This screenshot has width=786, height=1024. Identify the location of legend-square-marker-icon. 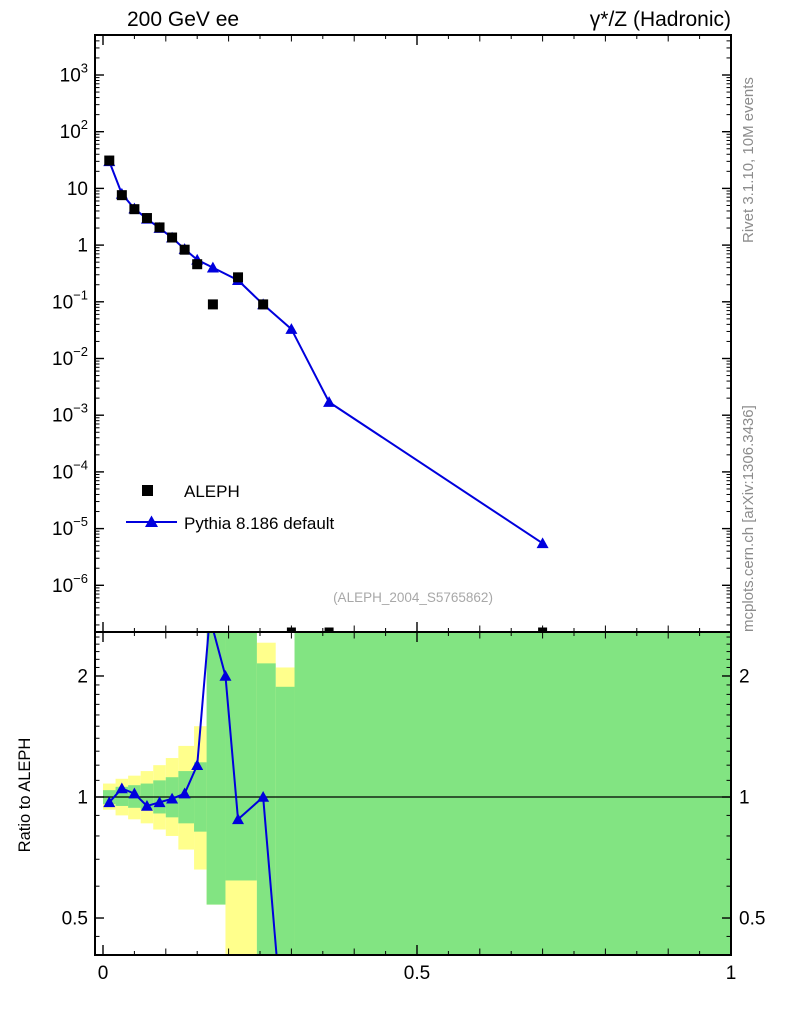
(147, 490).